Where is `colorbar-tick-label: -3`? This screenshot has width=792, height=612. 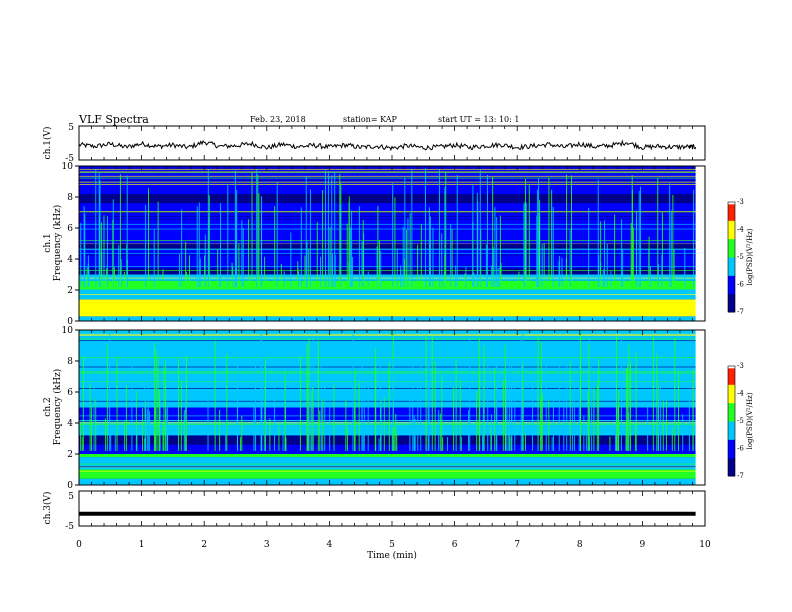 colorbar-tick-label: -3 is located at coordinates (740, 202).